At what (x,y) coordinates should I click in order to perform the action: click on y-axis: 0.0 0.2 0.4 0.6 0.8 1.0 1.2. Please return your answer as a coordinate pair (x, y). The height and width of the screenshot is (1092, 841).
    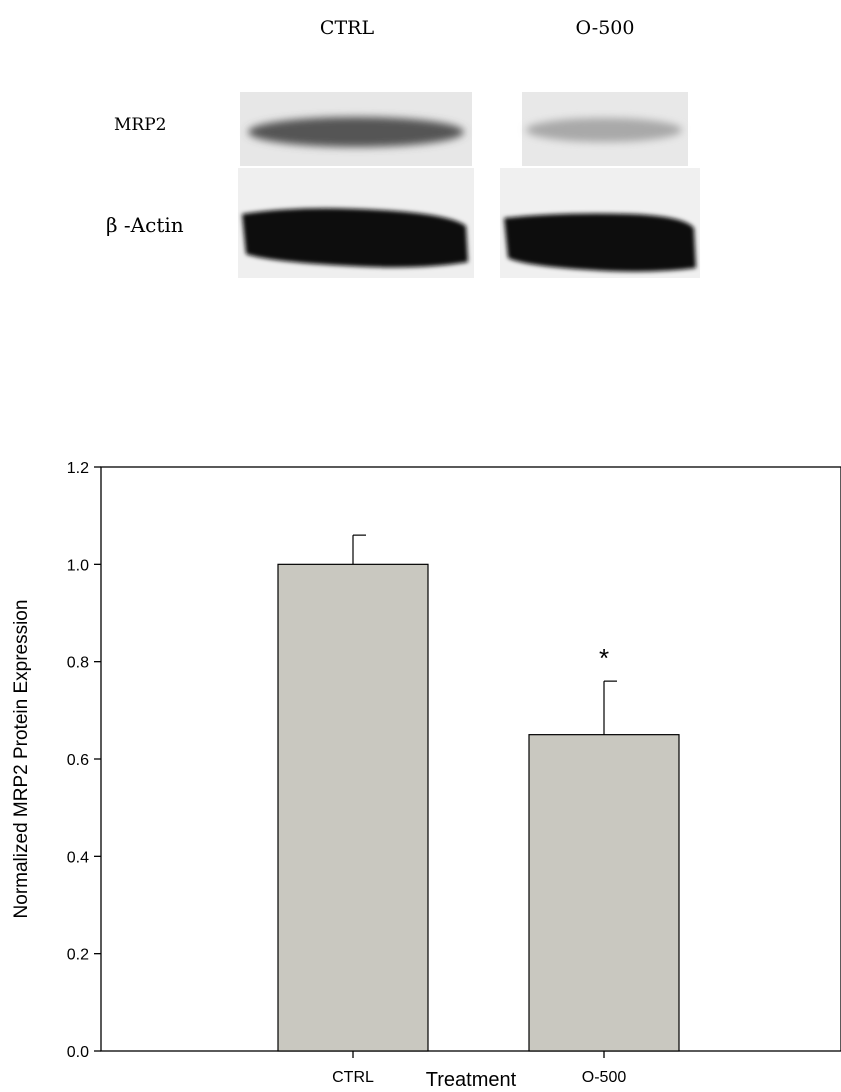
    Looking at the image, I should click on (84, 760).